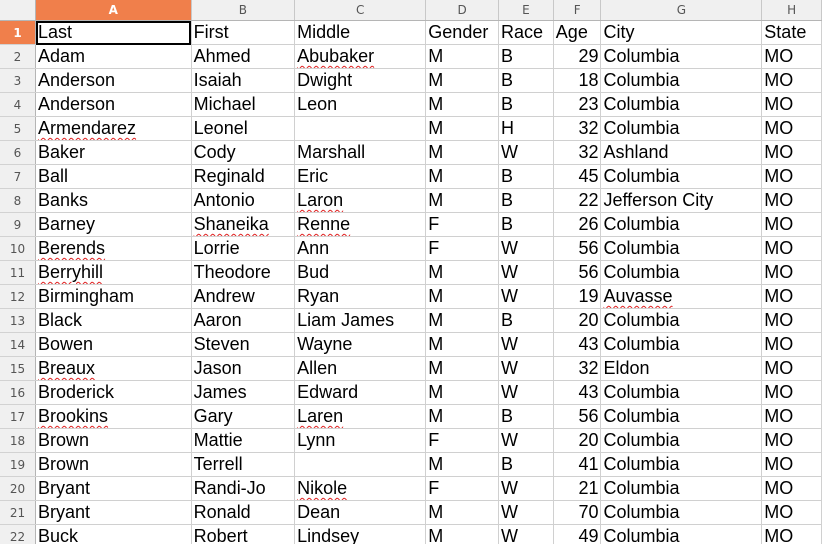 The width and height of the screenshot is (822, 544). I want to click on cell-c18: Lynn, so click(360, 440).